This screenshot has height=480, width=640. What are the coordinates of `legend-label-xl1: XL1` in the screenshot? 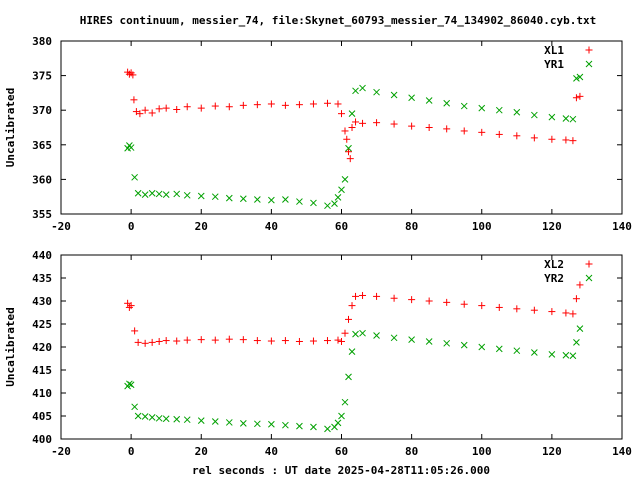 It's located at (554, 50).